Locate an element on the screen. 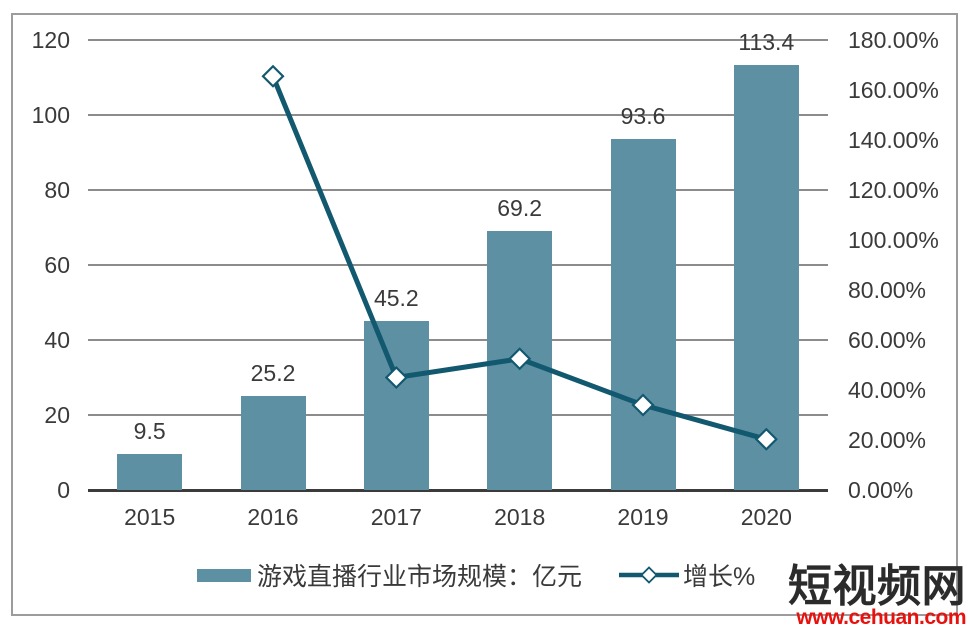 The height and width of the screenshot is (628, 970). right-axis-tick-label: 100.00% is located at coordinates (893, 240).